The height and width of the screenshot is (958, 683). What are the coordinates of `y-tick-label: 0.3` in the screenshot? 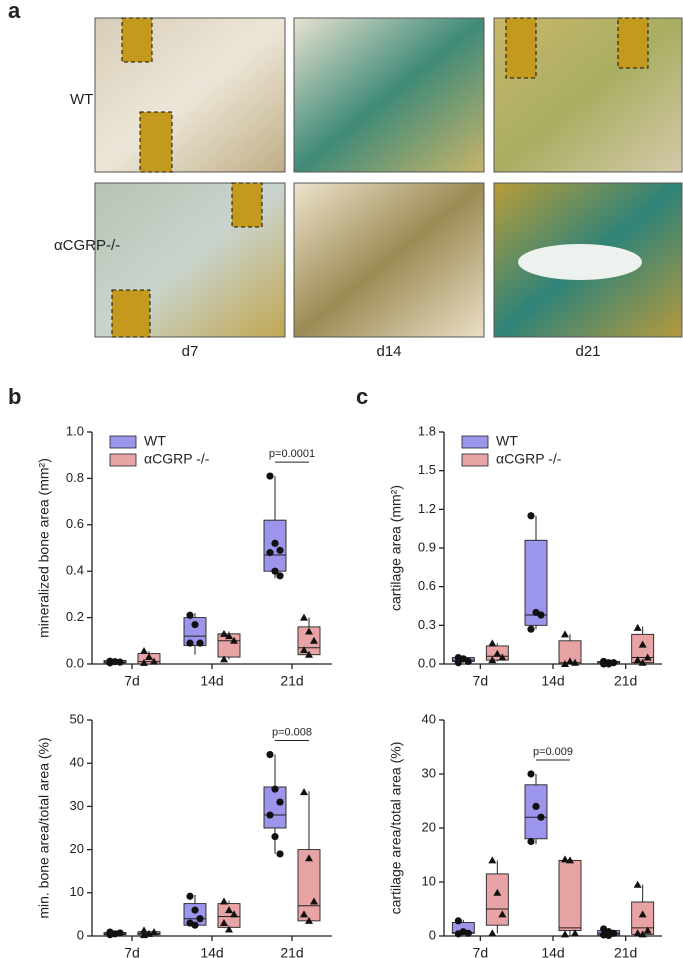 It's located at (427, 624).